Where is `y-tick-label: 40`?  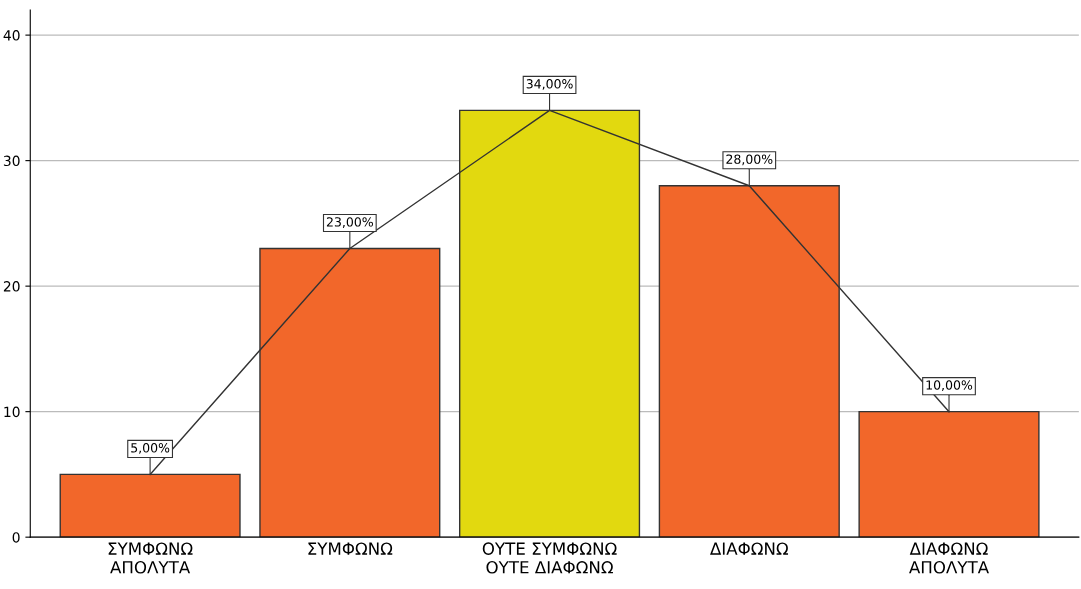 y-tick-label: 40 is located at coordinates (11, 35).